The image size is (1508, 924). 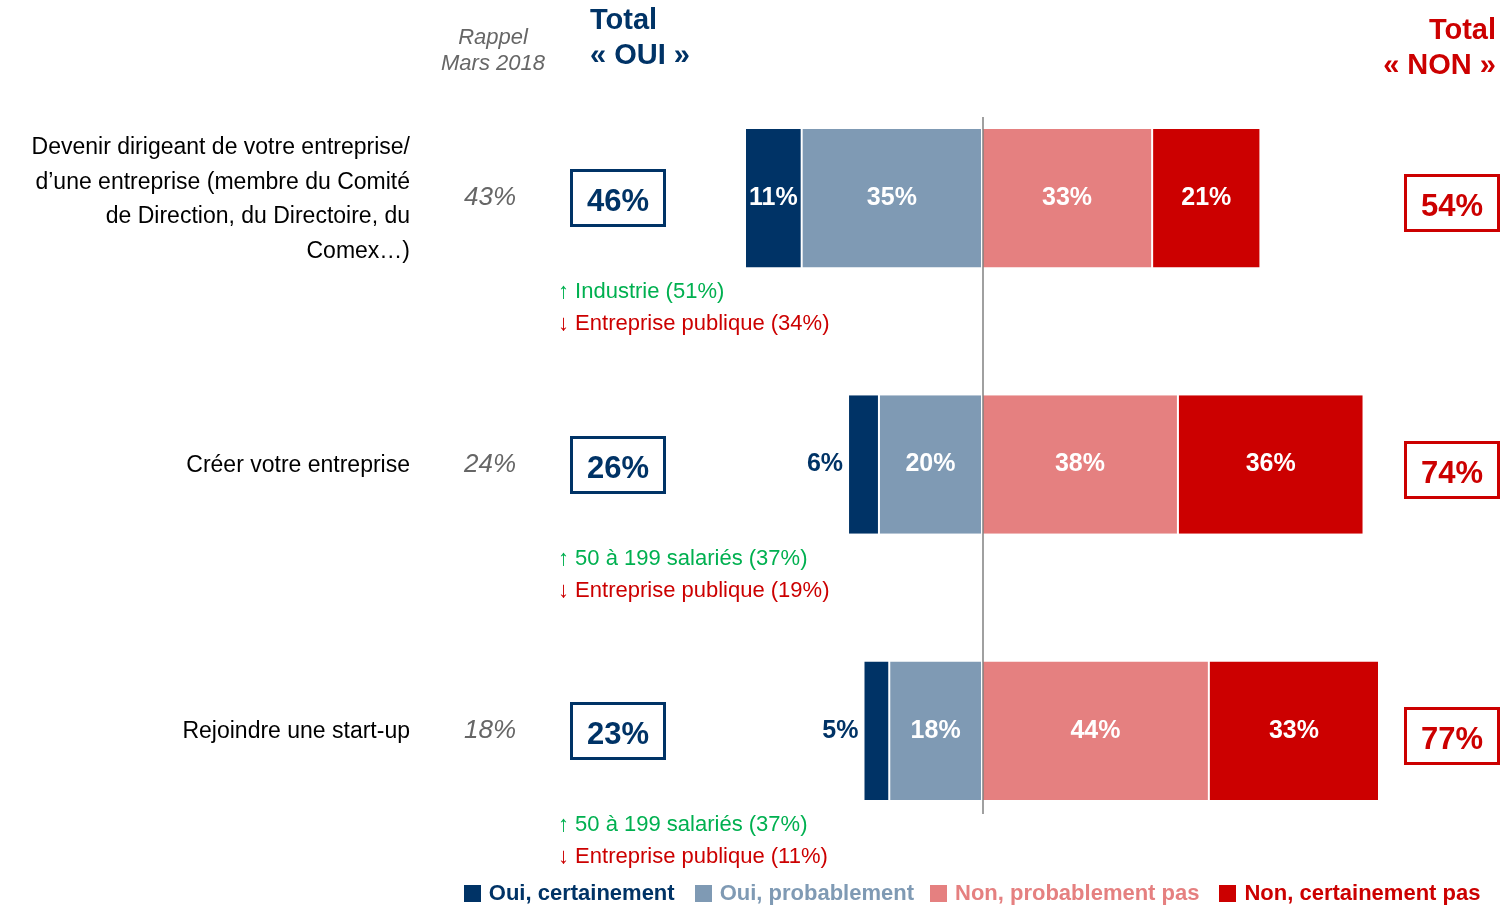 I want to click on text: Total « NON », so click(x=1439, y=47).